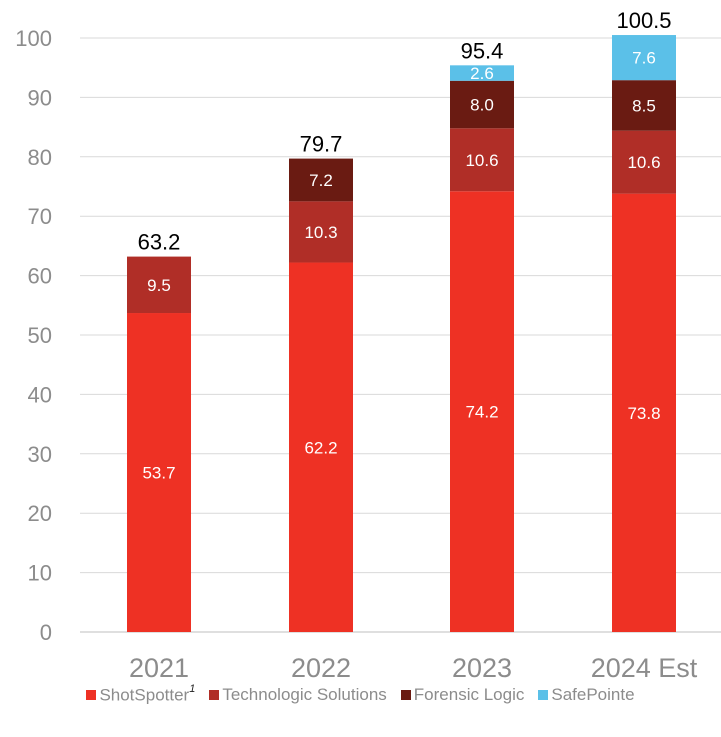 The image size is (721, 737). I want to click on data-label: 10.3, so click(320, 232).